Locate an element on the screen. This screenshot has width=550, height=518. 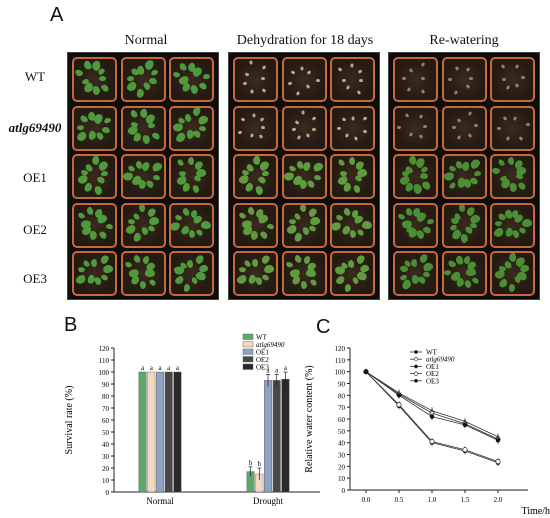
y-tick-label: 100 is located at coordinates (104, 373).